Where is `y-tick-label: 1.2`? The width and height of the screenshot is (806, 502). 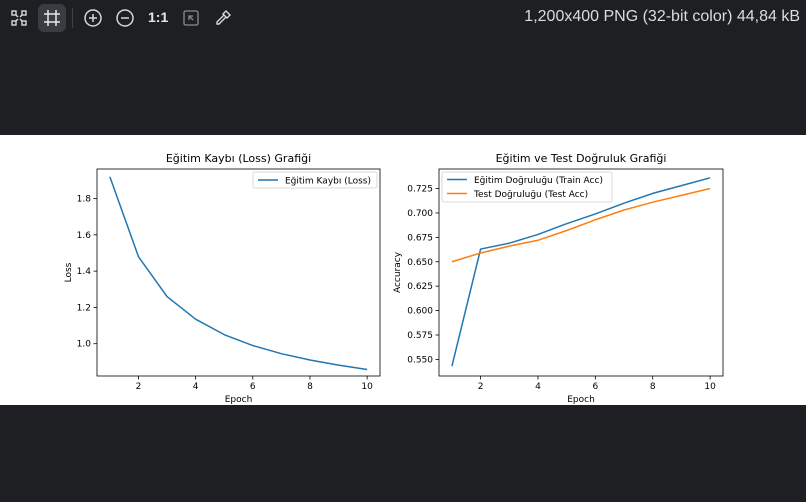 y-tick-label: 1.2 is located at coordinates (84, 308).